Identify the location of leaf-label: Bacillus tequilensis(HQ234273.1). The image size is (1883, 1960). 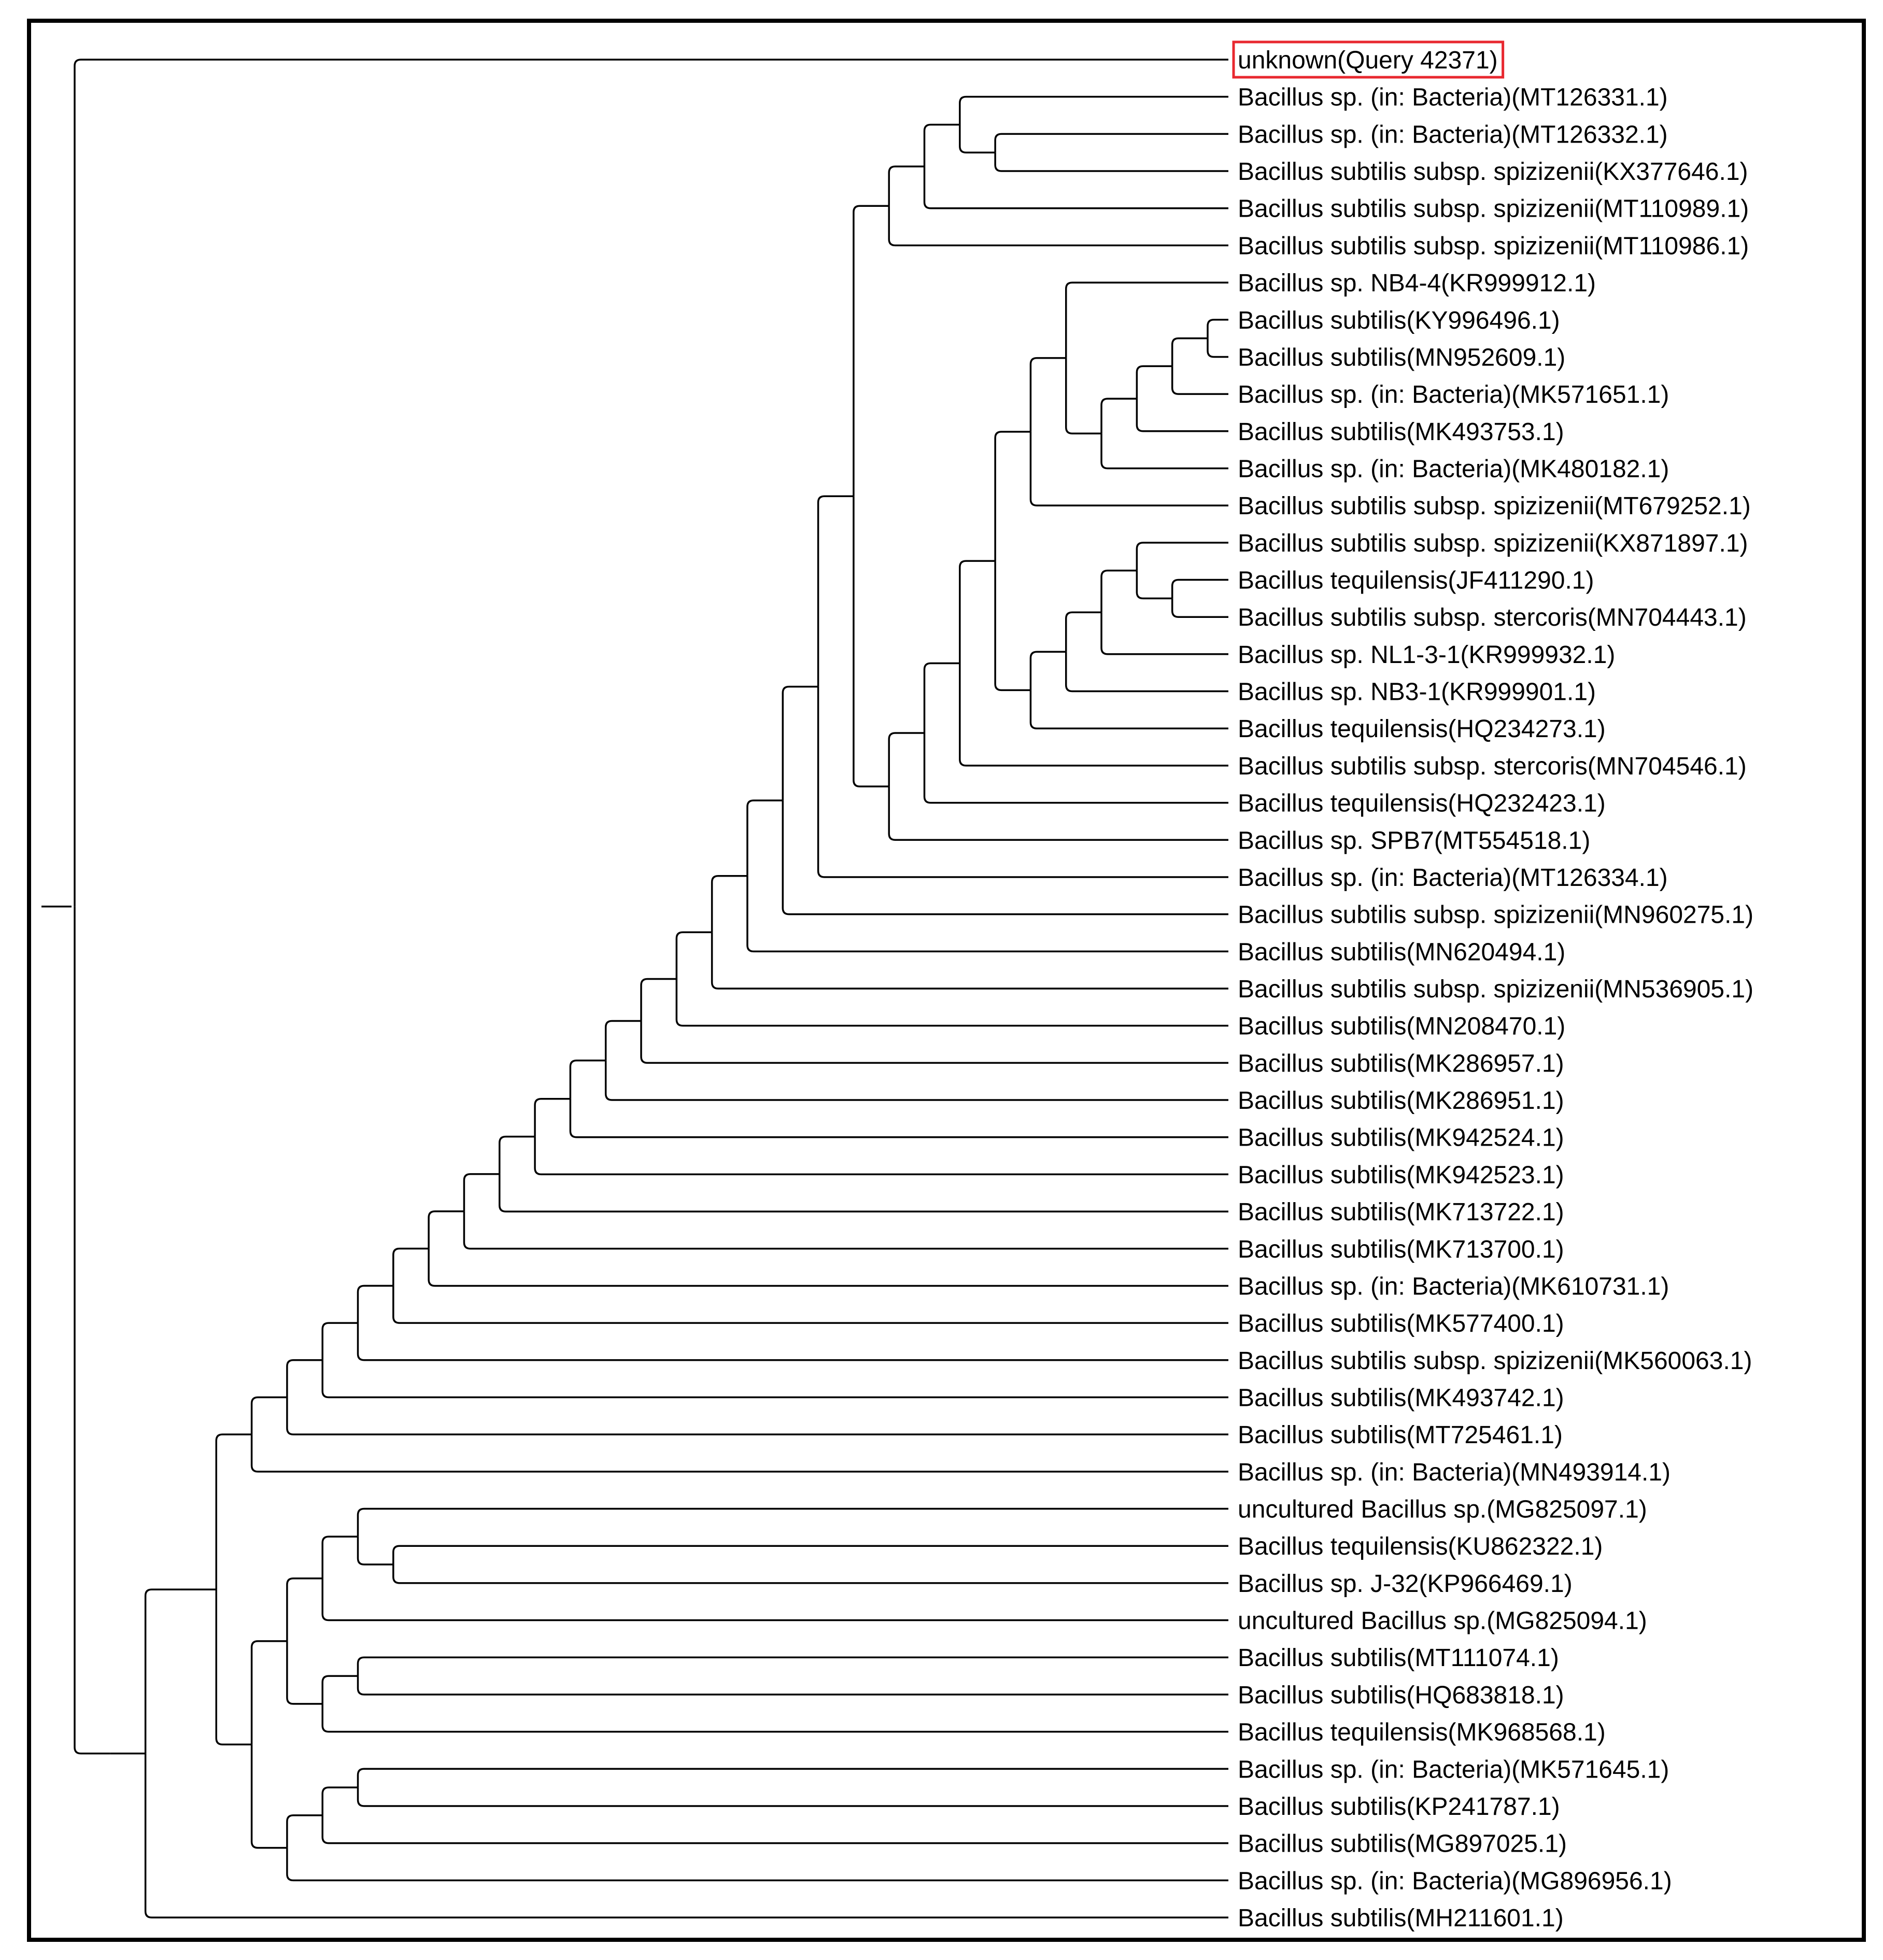
(1422, 729).